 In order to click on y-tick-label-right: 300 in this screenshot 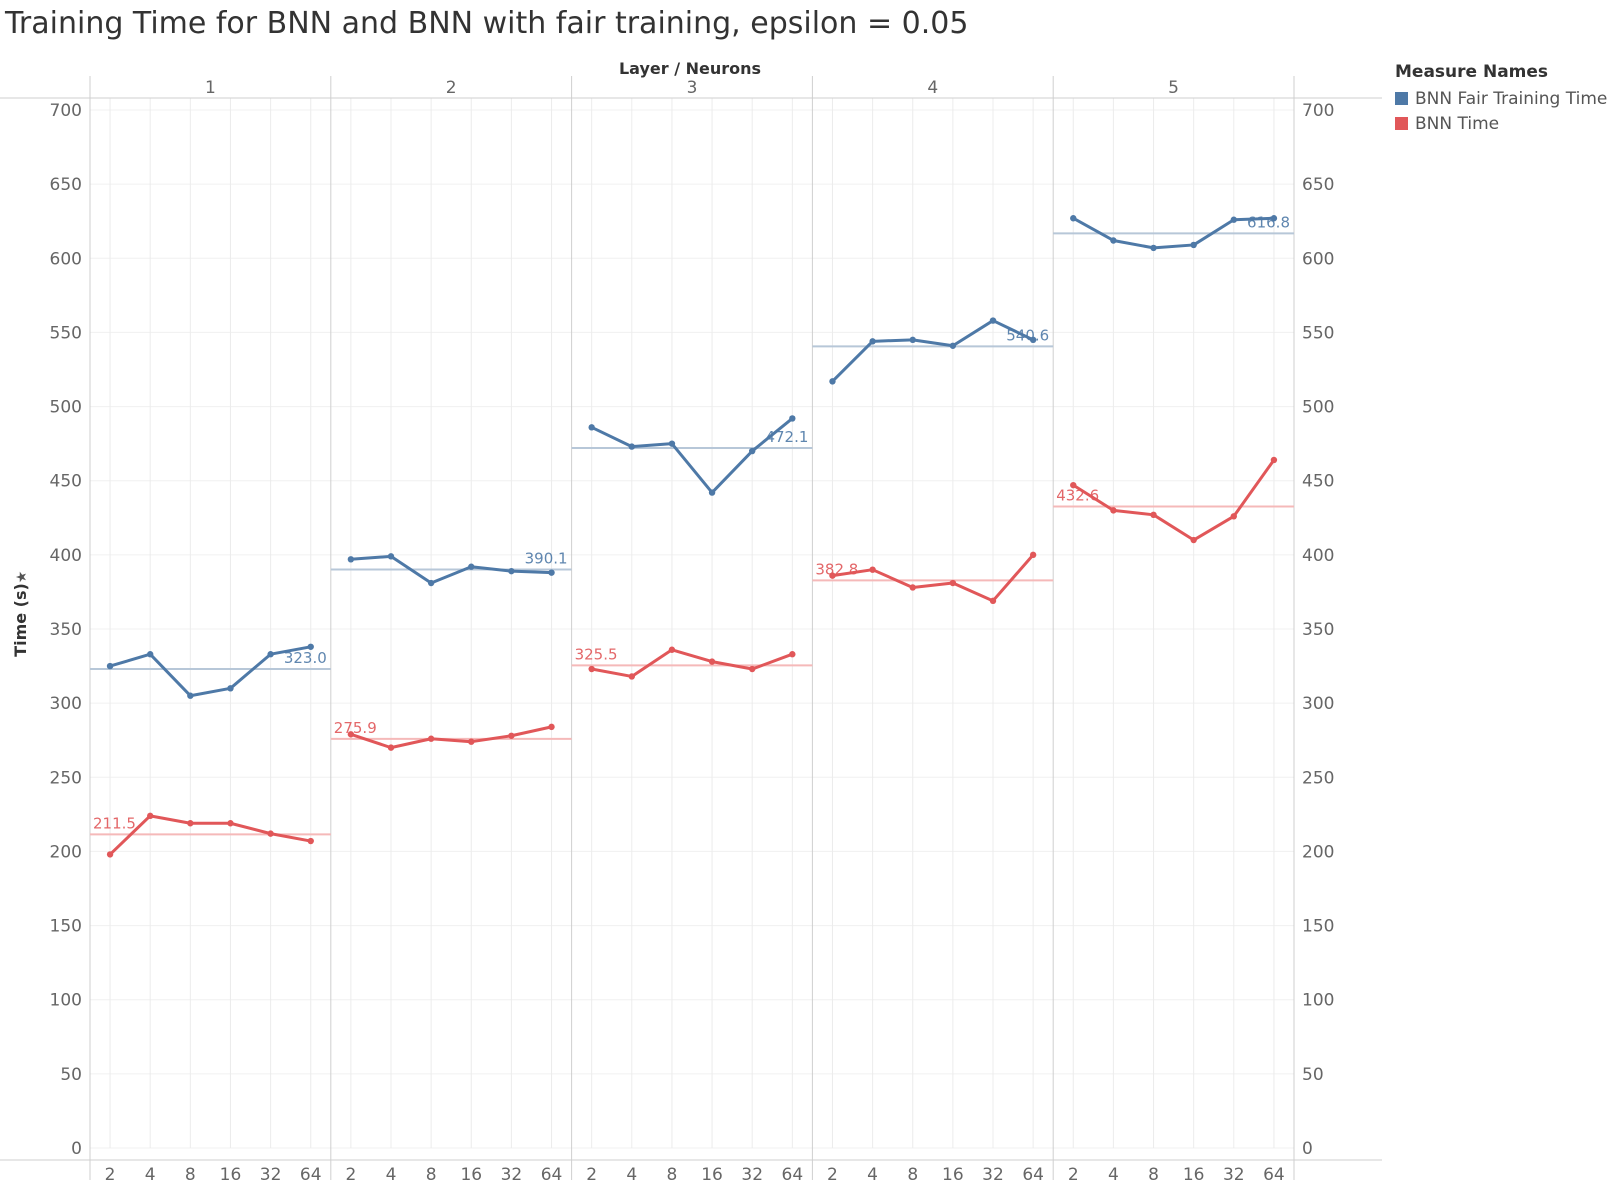, I will do `click(1318, 704)`.